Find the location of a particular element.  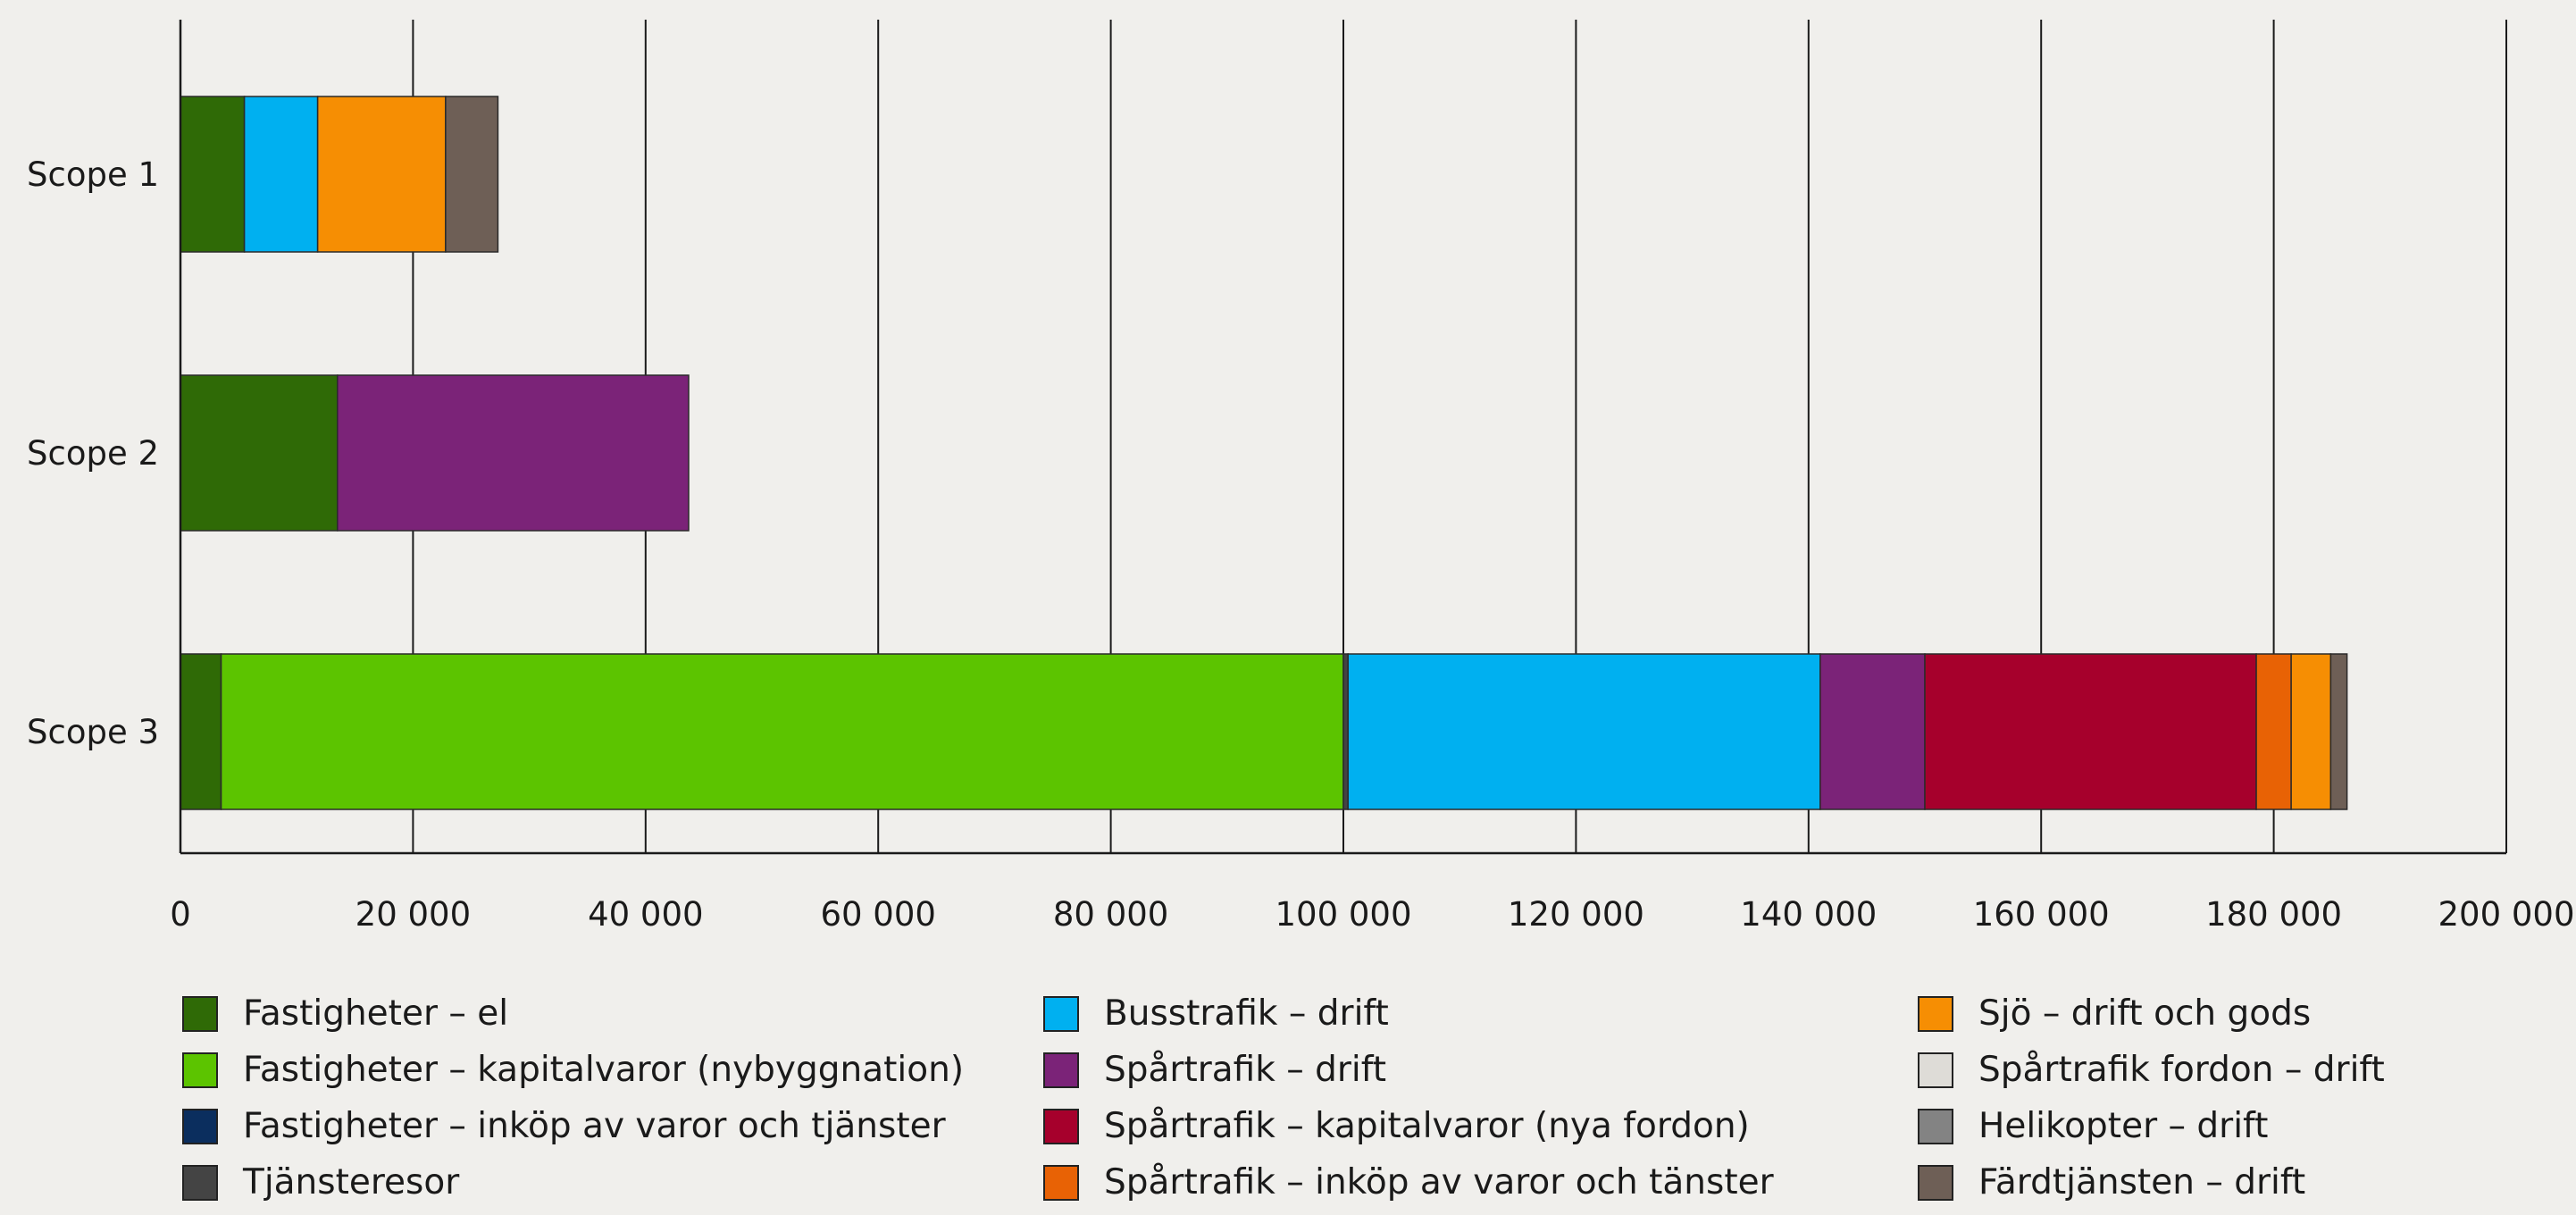

legend-item: Fastigheter – el is located at coordinates (345, 1014).